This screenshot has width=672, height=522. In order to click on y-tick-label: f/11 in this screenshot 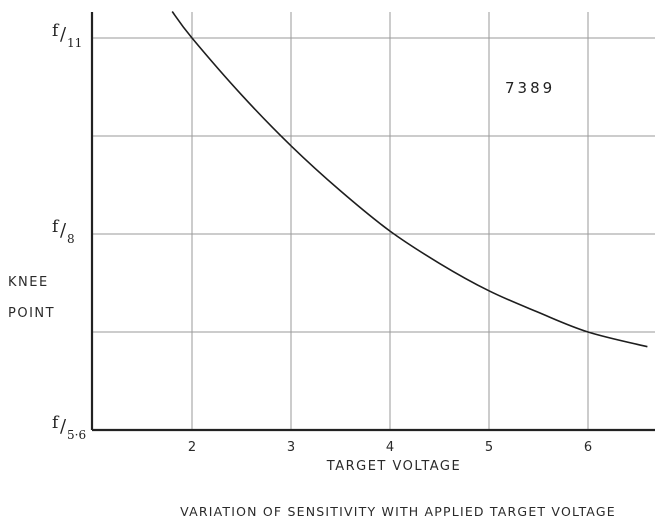, I will do `click(67, 35)`.